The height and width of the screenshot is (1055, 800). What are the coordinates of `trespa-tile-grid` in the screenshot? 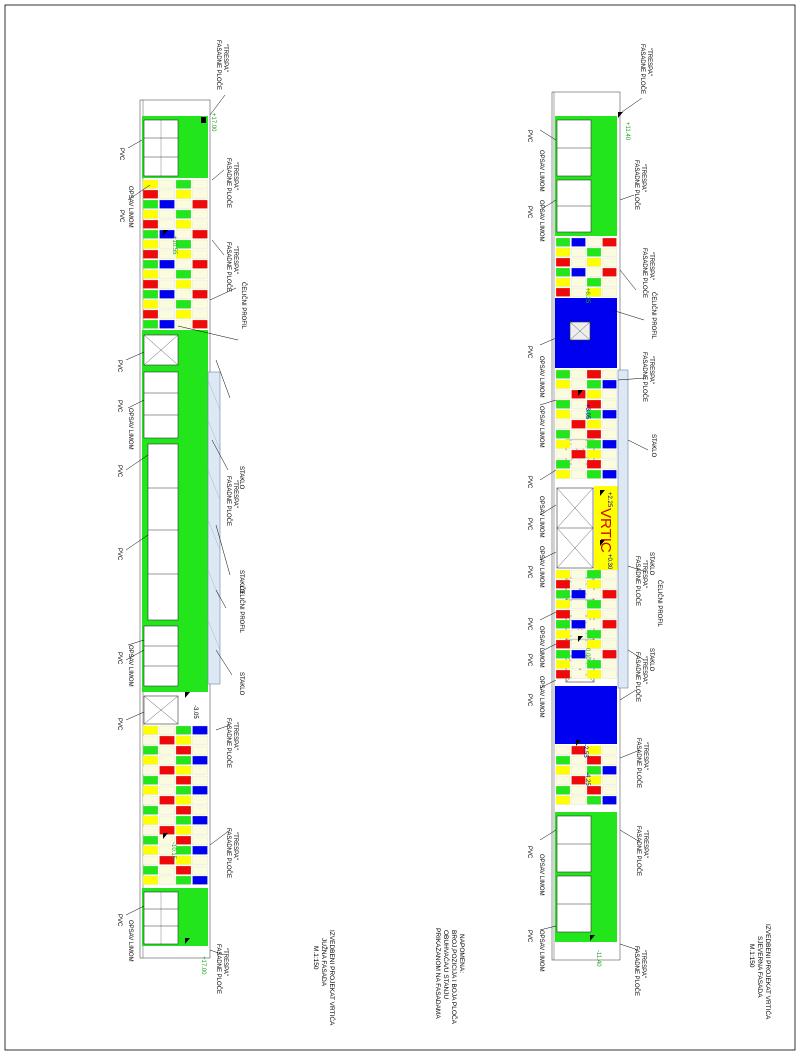 It's located at (586, 267).